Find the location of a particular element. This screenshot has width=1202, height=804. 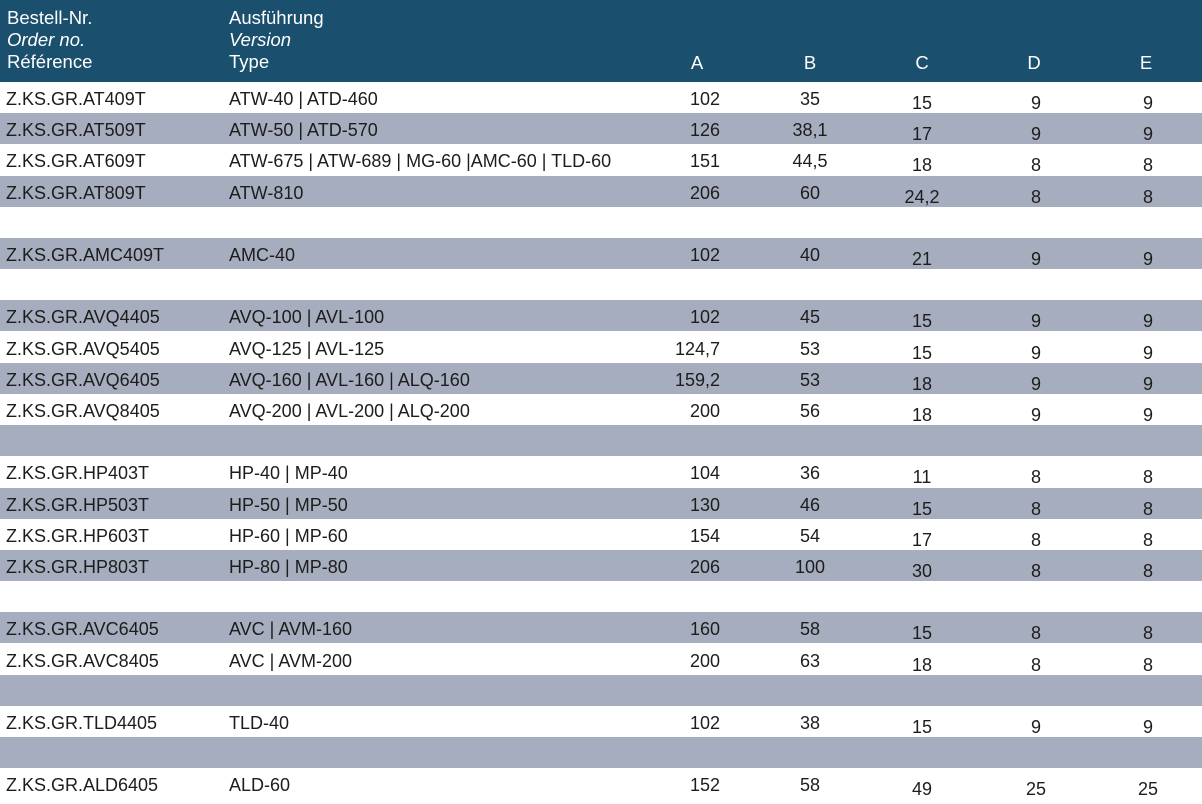

cell-b: 100 is located at coordinates (810, 567).